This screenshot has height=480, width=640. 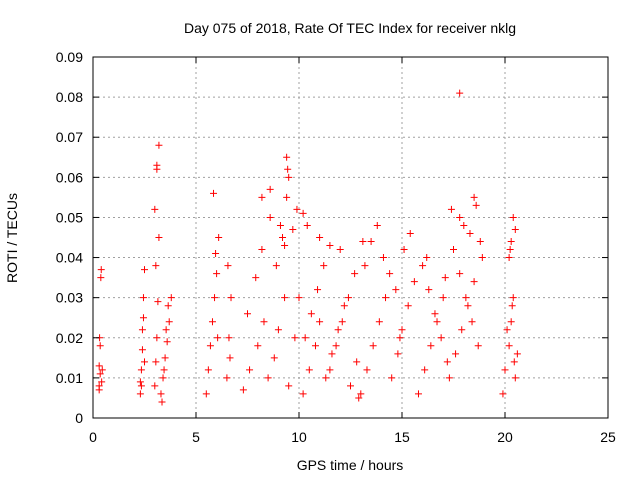 I want to click on y-tick-label: 0.05, so click(x=69, y=217).